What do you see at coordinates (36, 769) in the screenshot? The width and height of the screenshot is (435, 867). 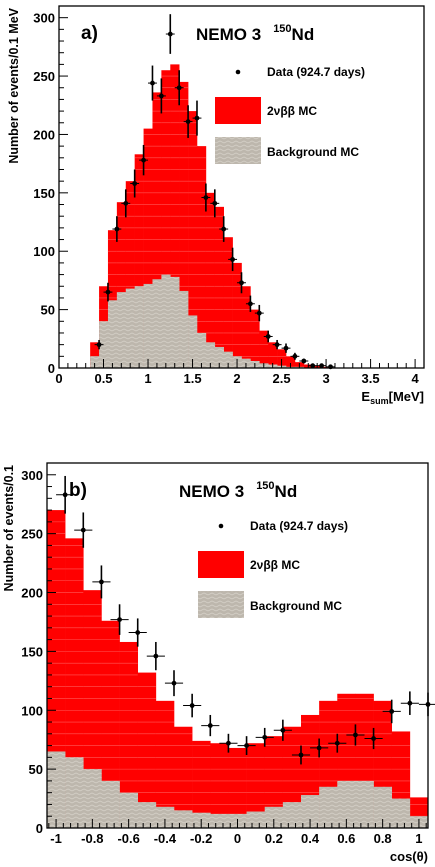 I see `y-tick-label: 50` at bounding box center [36, 769].